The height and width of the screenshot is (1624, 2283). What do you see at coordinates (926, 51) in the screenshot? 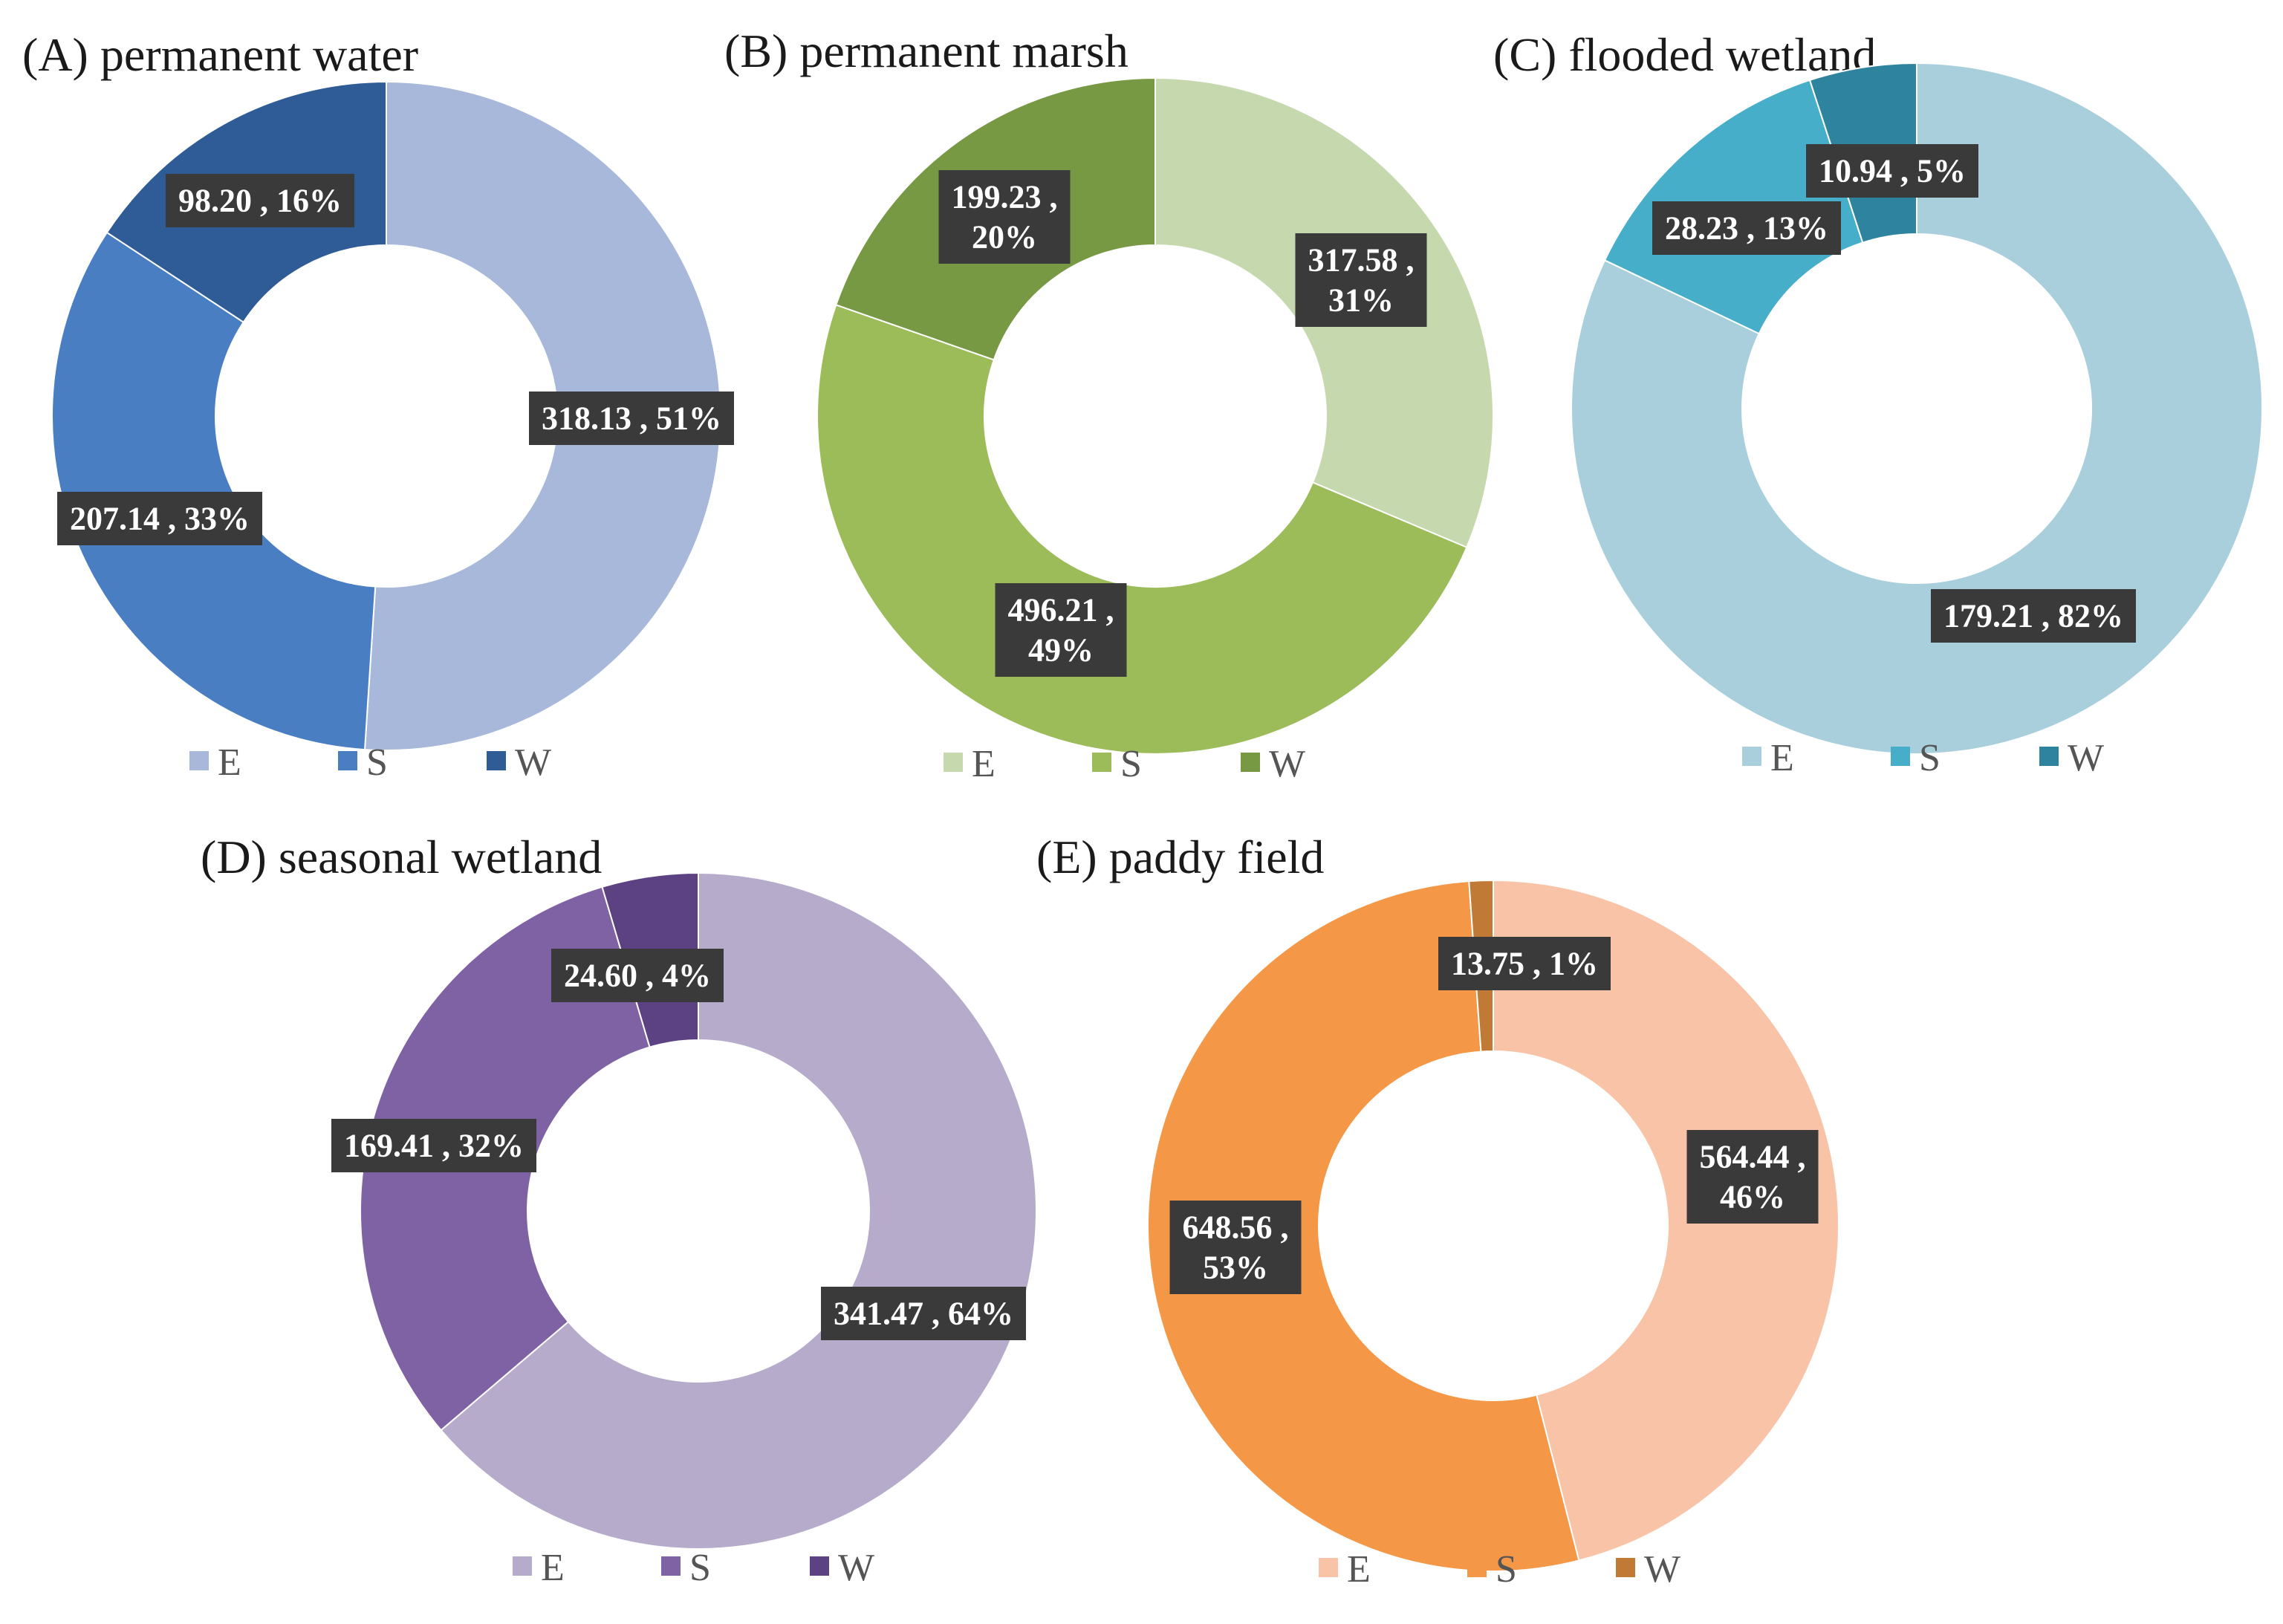
I see `chart-title: (B) permanent marsh` at bounding box center [926, 51].